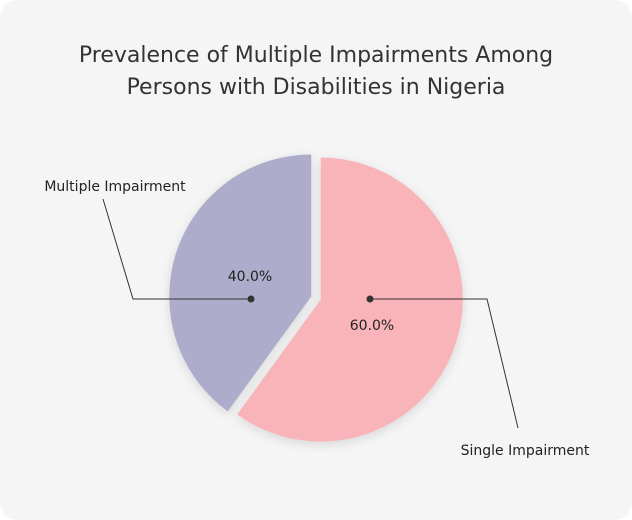 The width and height of the screenshot is (632, 520). What do you see at coordinates (115, 187) in the screenshot?
I see `category-label-multiple-impairment: Multiple Impairment` at bounding box center [115, 187].